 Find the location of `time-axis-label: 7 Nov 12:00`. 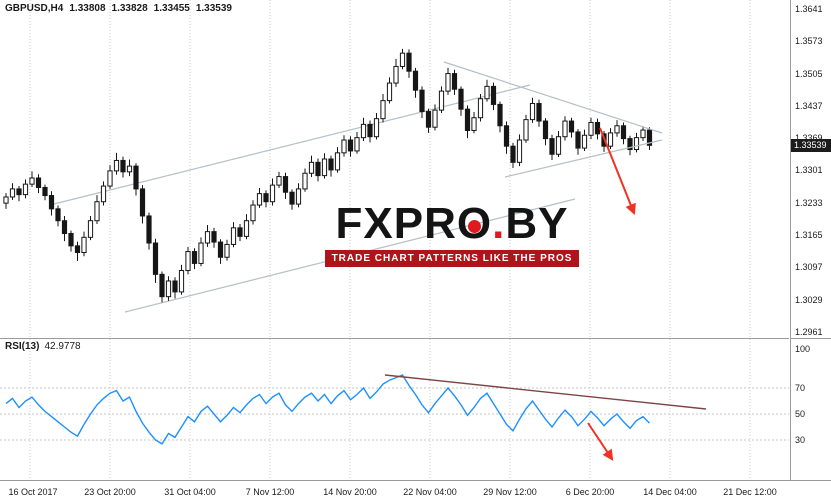

time-axis-label: 7 Nov 12:00 is located at coordinates (270, 492).